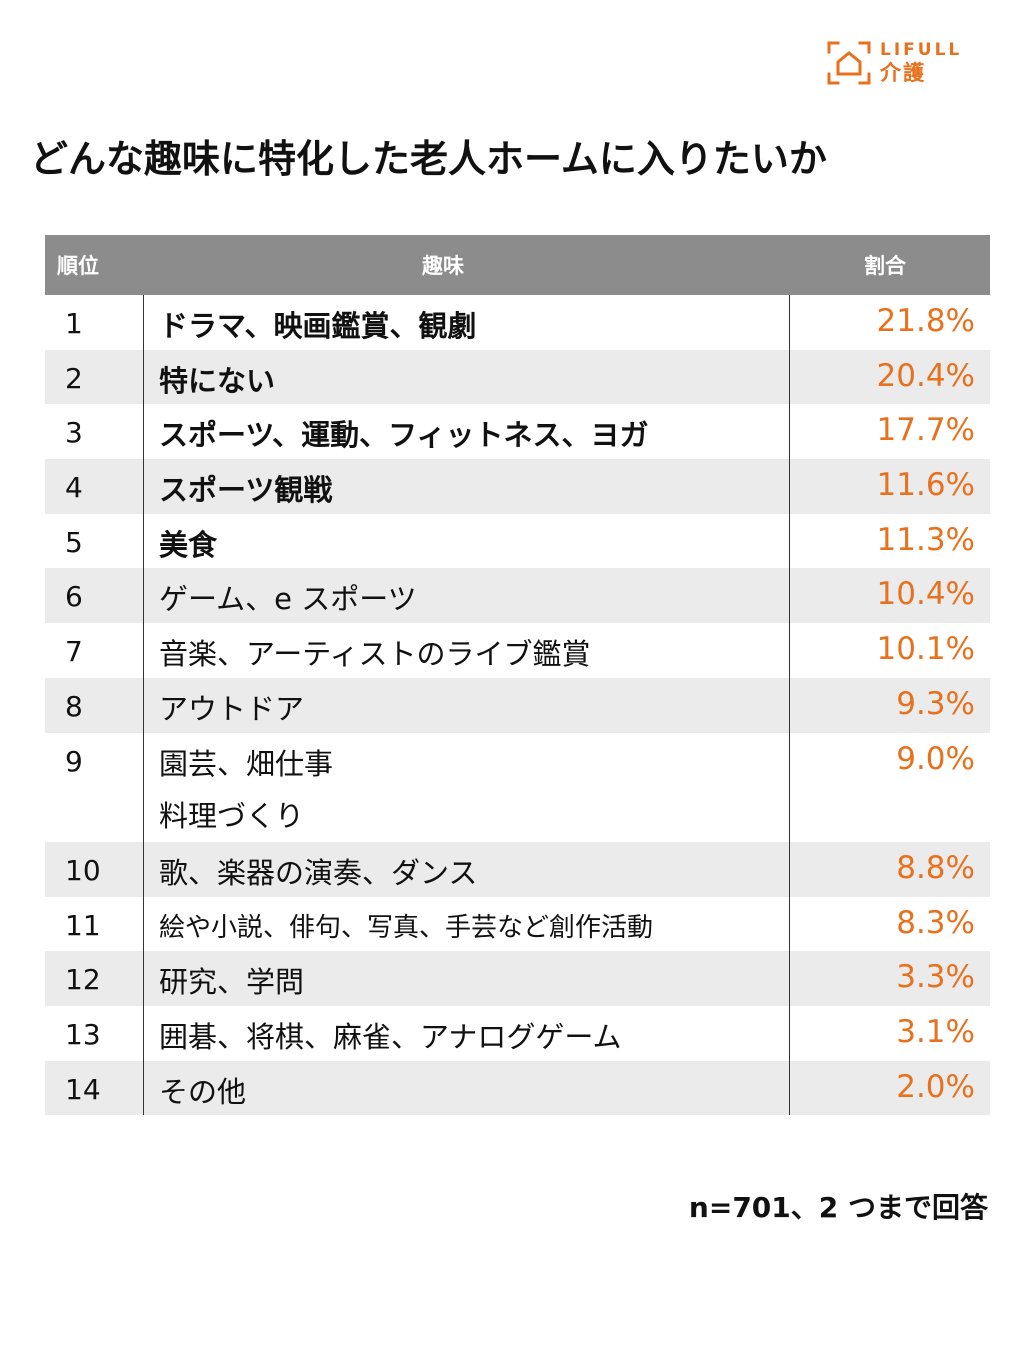  What do you see at coordinates (925, 485) in the screenshot?
I see `share-cell: 11.6%` at bounding box center [925, 485].